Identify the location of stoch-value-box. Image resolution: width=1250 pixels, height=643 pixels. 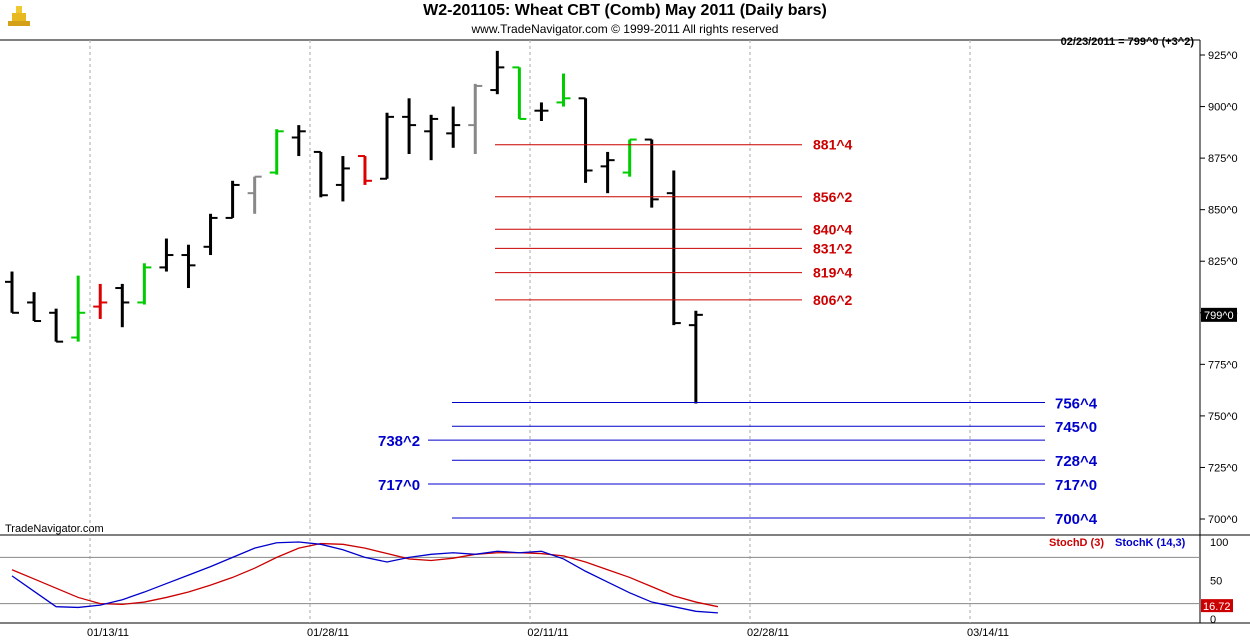
(1217, 606).